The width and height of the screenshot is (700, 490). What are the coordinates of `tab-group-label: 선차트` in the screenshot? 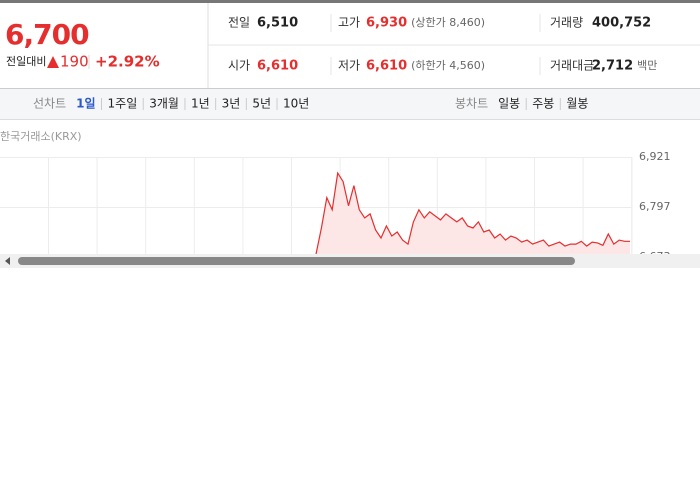 It's located at (49, 104).